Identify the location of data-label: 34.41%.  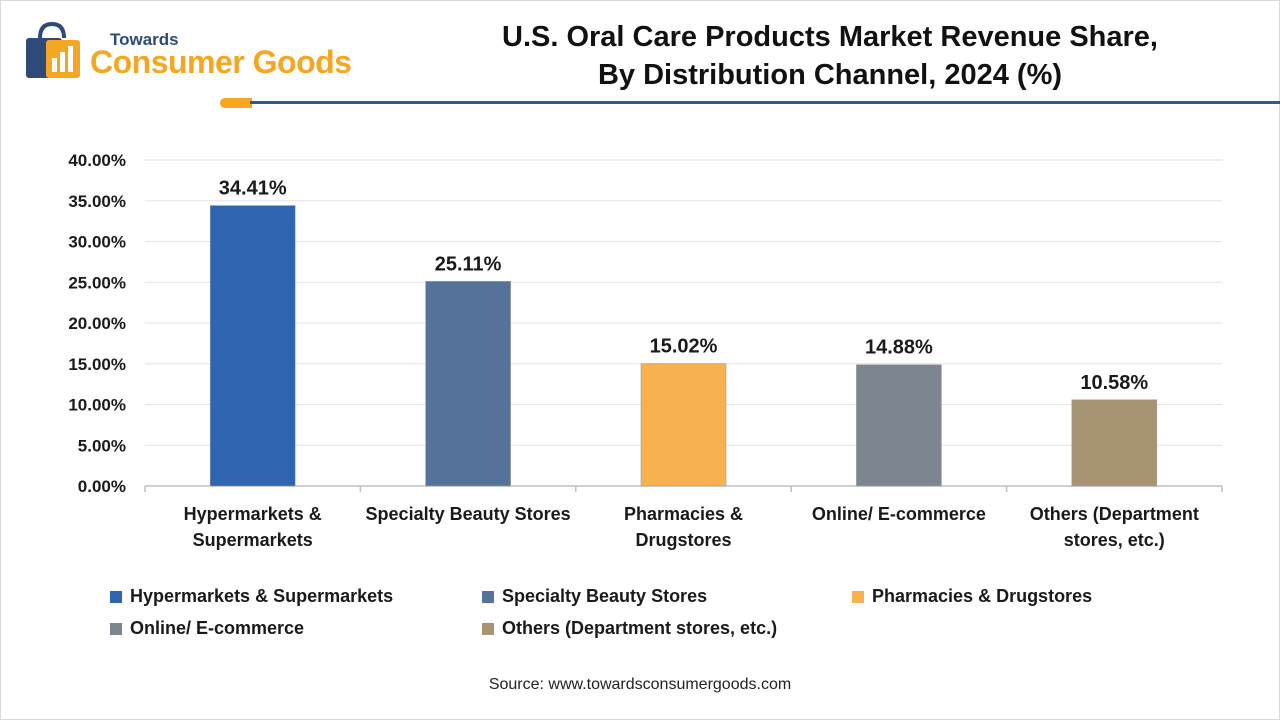
(253, 189).